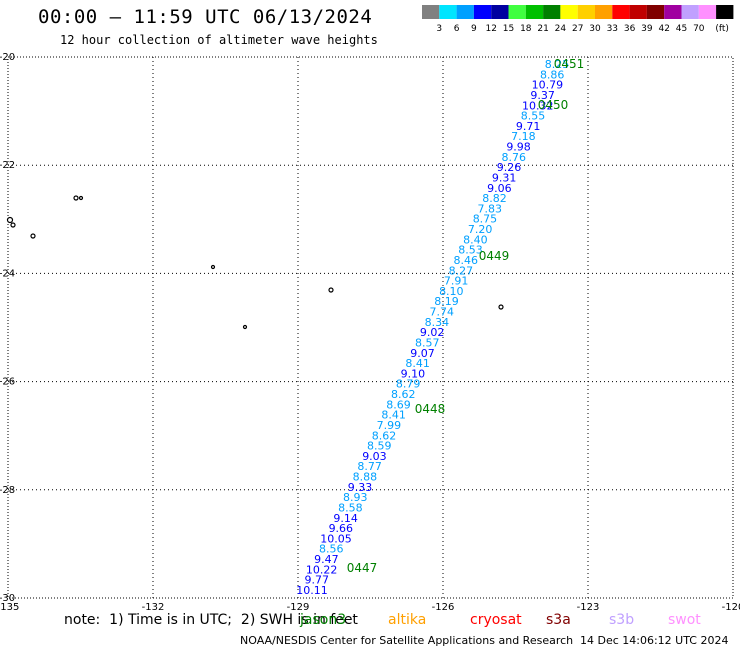  What do you see at coordinates (298, 607) in the screenshot?
I see `lon-tick-label: -129` at bounding box center [298, 607].